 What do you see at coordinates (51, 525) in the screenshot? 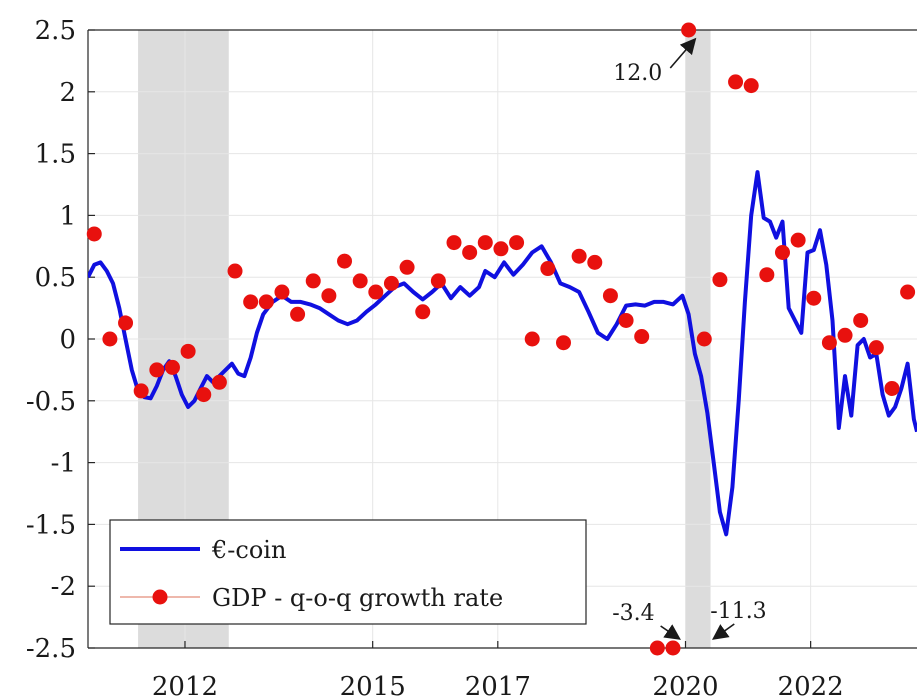
I see `y-tick-label: -1.5` at bounding box center [51, 525].